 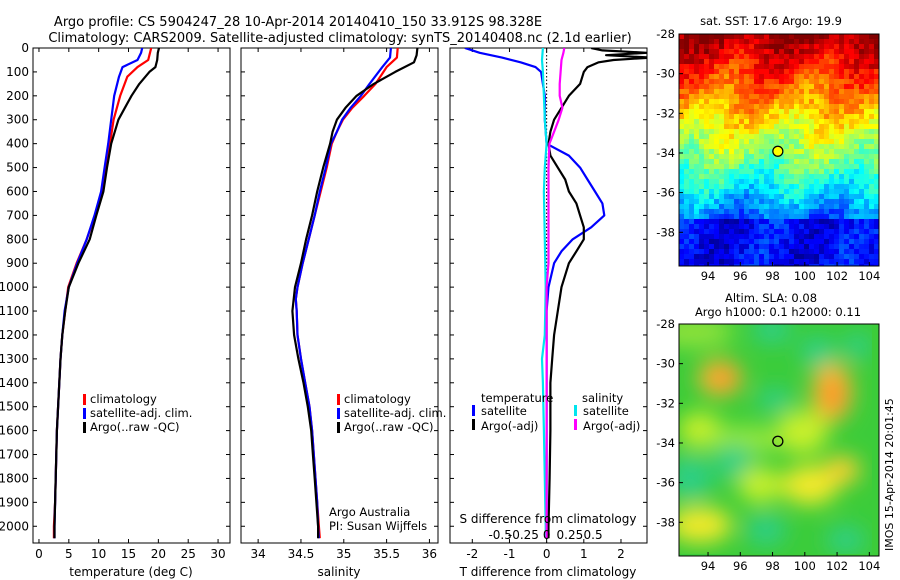 I want to click on x-tick-label: 10, so click(x=98, y=554).